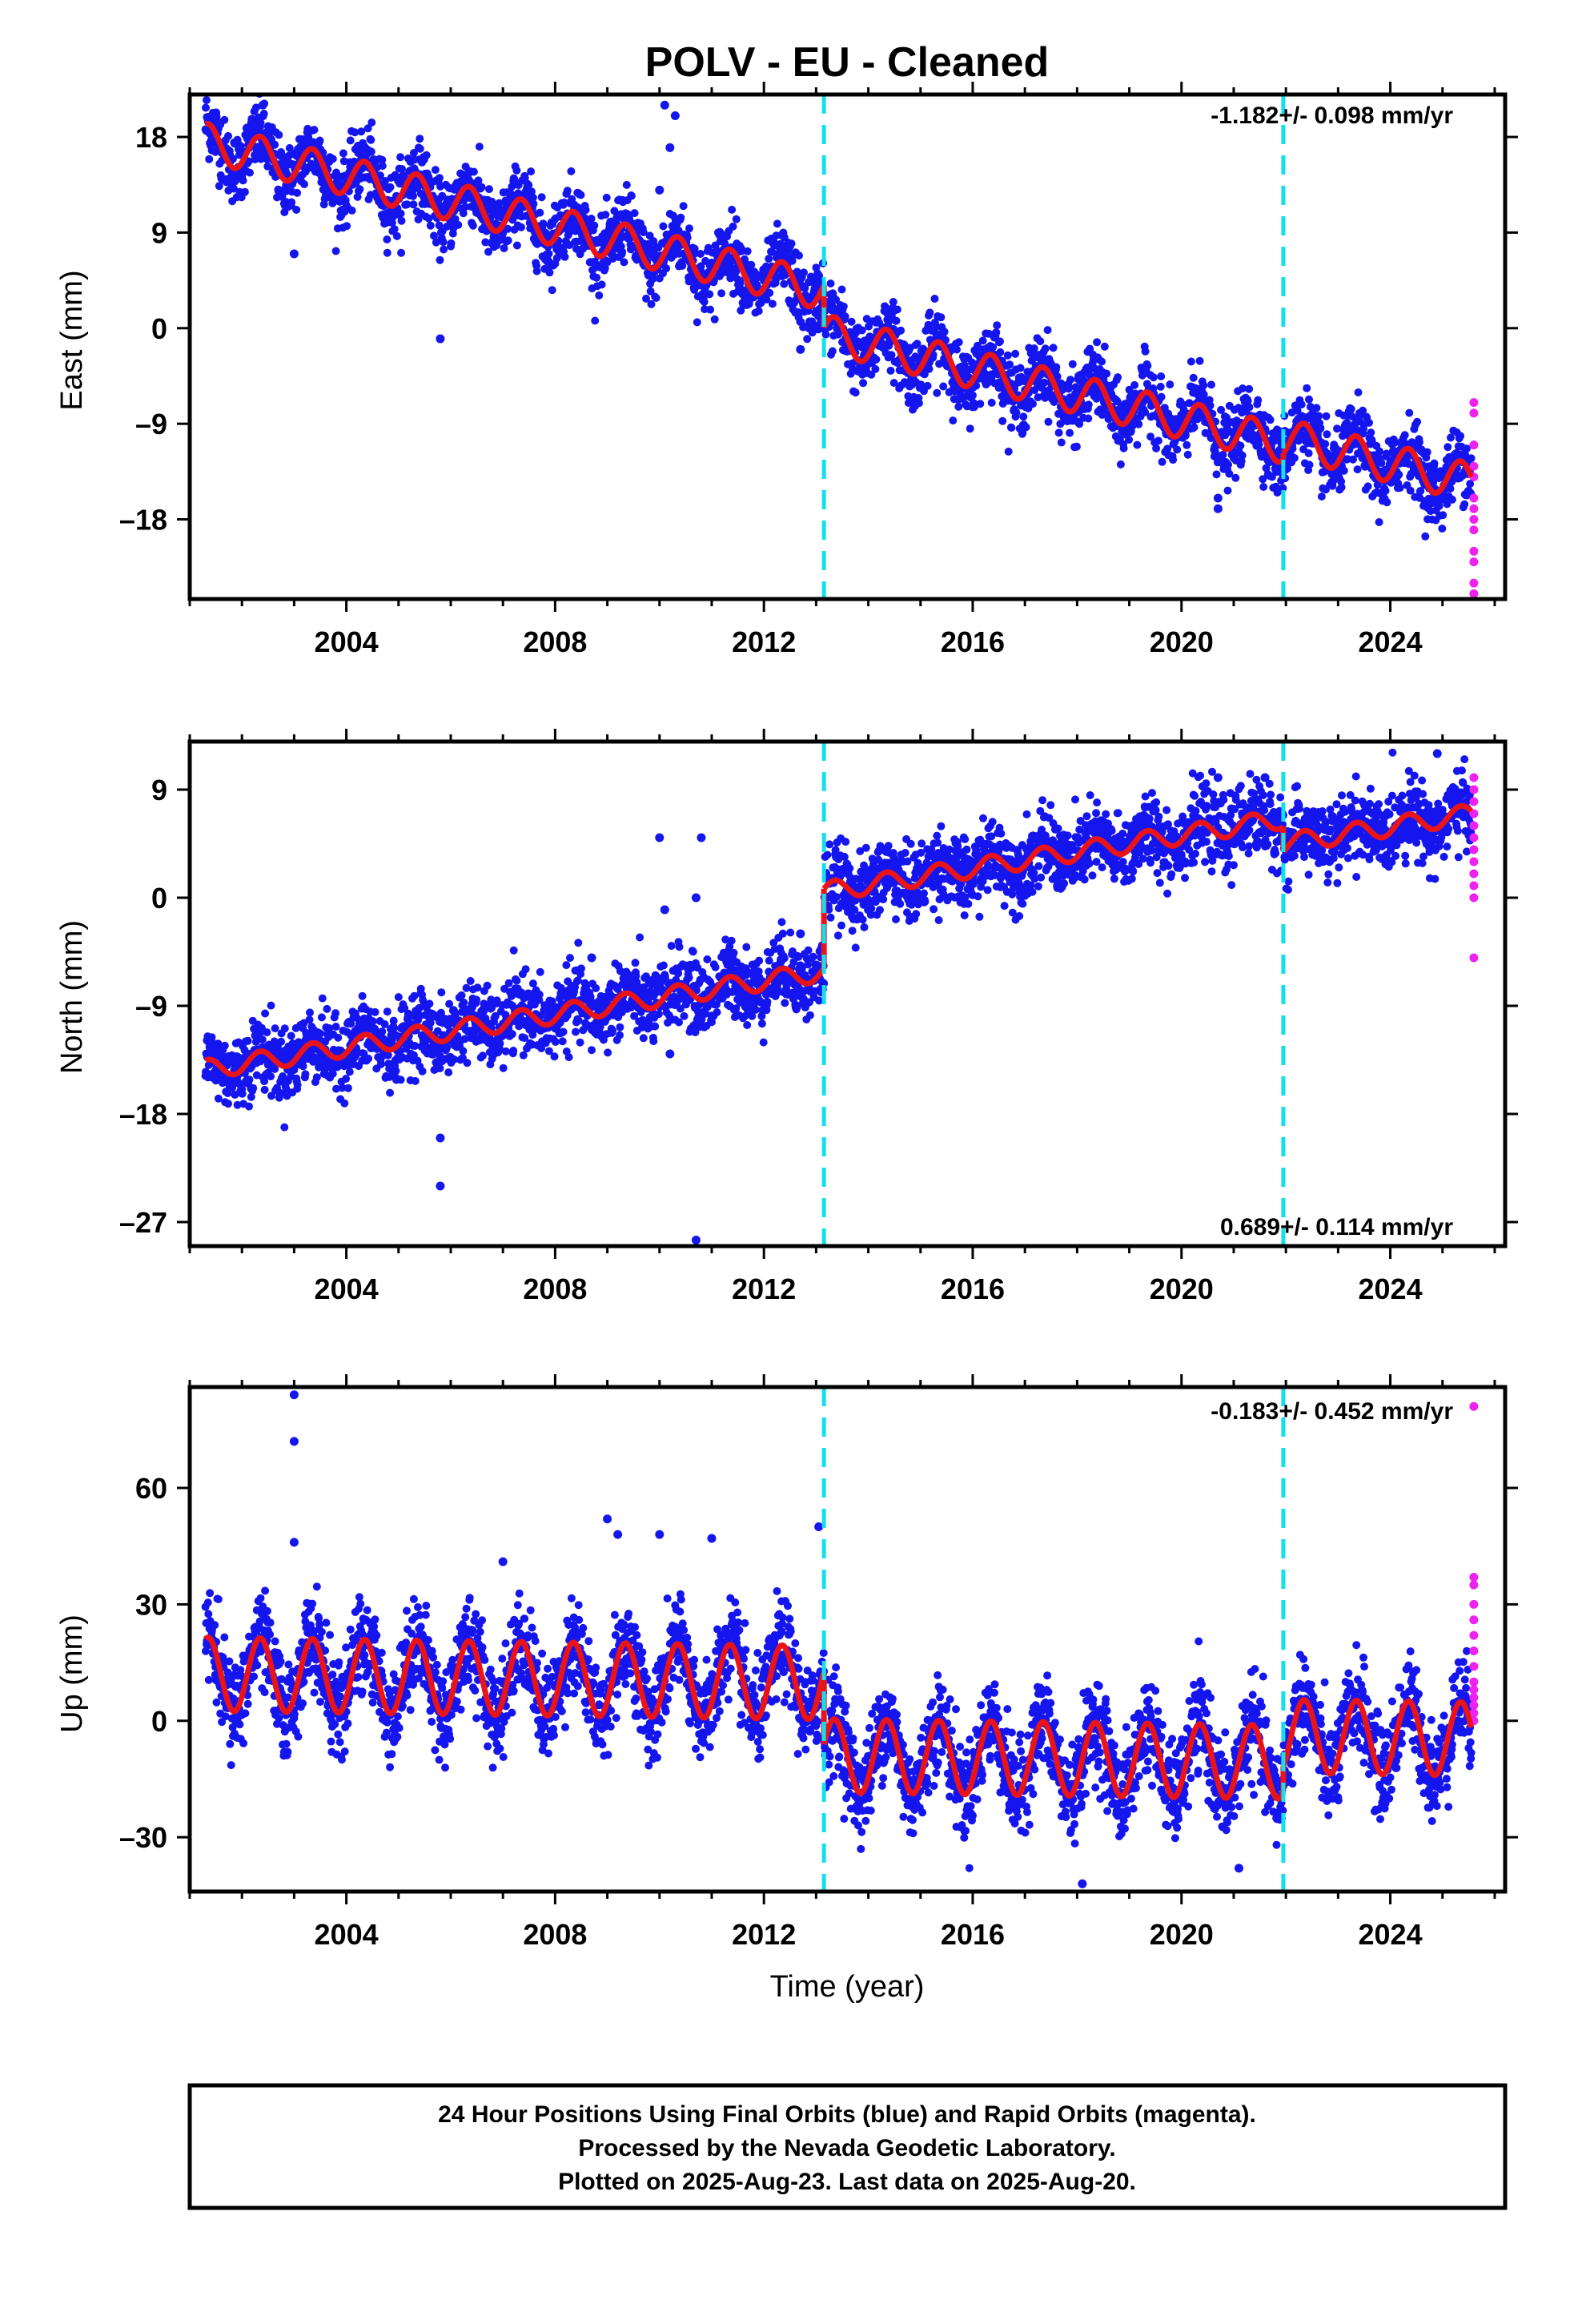 Image resolution: width=1582 pixels, height=2324 pixels. What do you see at coordinates (973, 641) in the screenshot?
I see `x-tick-label: 2016` at bounding box center [973, 641].